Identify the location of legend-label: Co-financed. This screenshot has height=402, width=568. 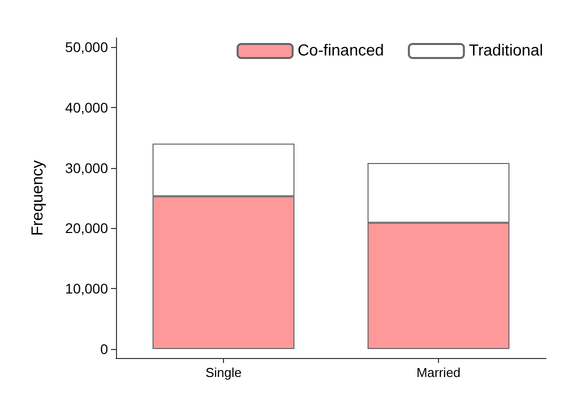
(341, 51).